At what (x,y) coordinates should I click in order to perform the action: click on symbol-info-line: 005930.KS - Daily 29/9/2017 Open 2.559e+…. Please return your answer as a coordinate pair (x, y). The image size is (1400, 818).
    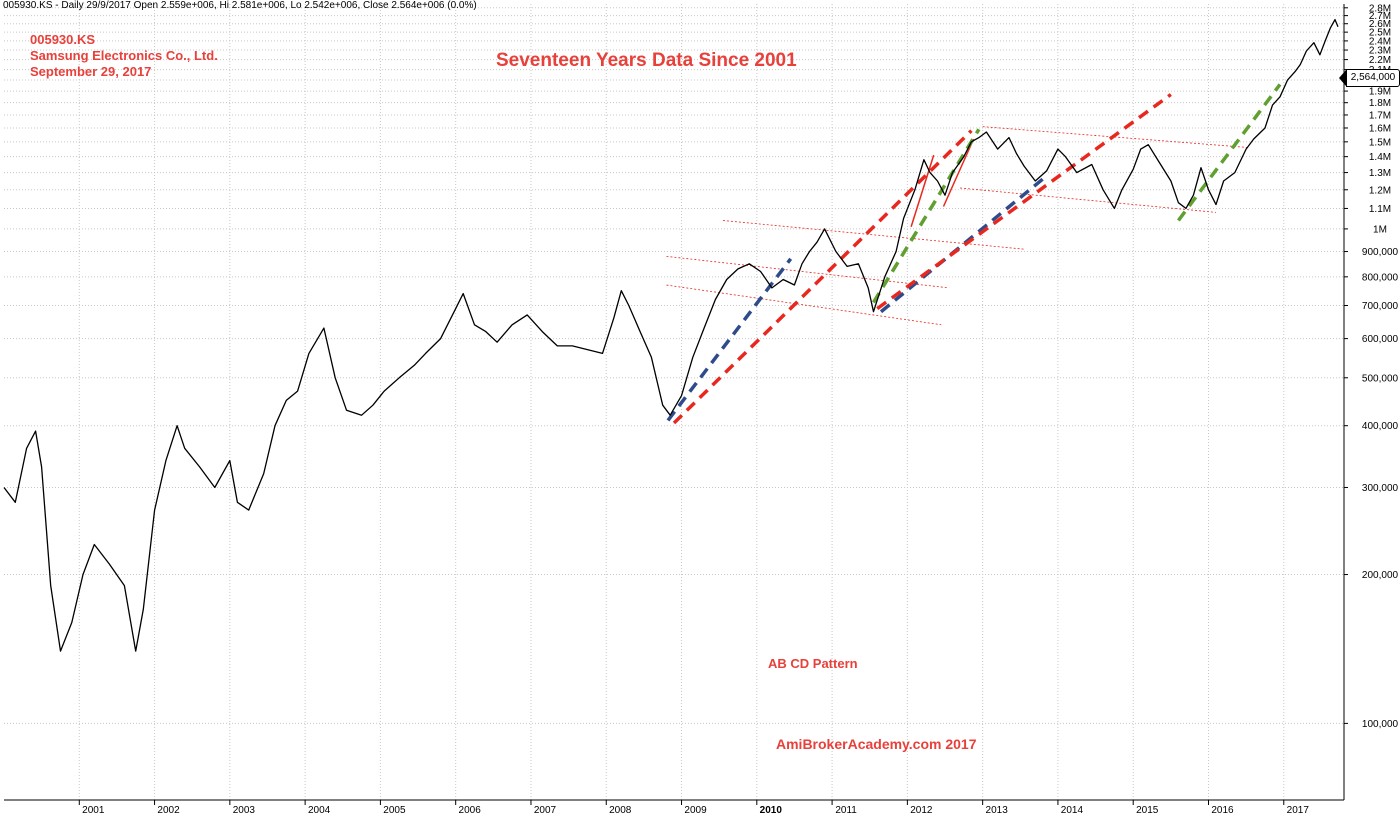
    Looking at the image, I should click on (240, 5).